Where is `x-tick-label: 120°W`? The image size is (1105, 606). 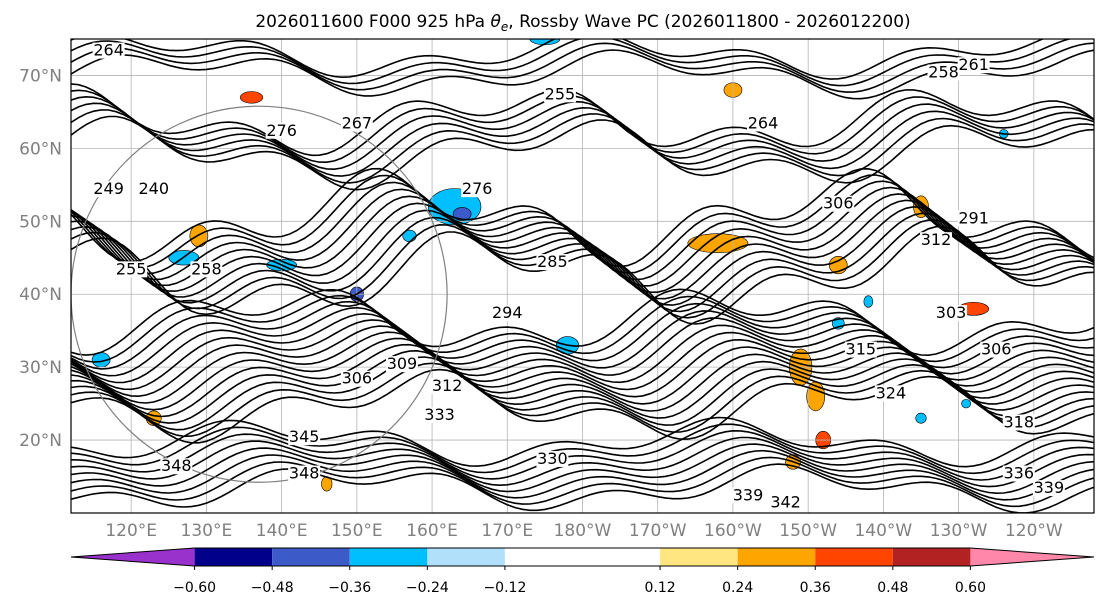
x-tick-label: 120°W is located at coordinates (1034, 531).